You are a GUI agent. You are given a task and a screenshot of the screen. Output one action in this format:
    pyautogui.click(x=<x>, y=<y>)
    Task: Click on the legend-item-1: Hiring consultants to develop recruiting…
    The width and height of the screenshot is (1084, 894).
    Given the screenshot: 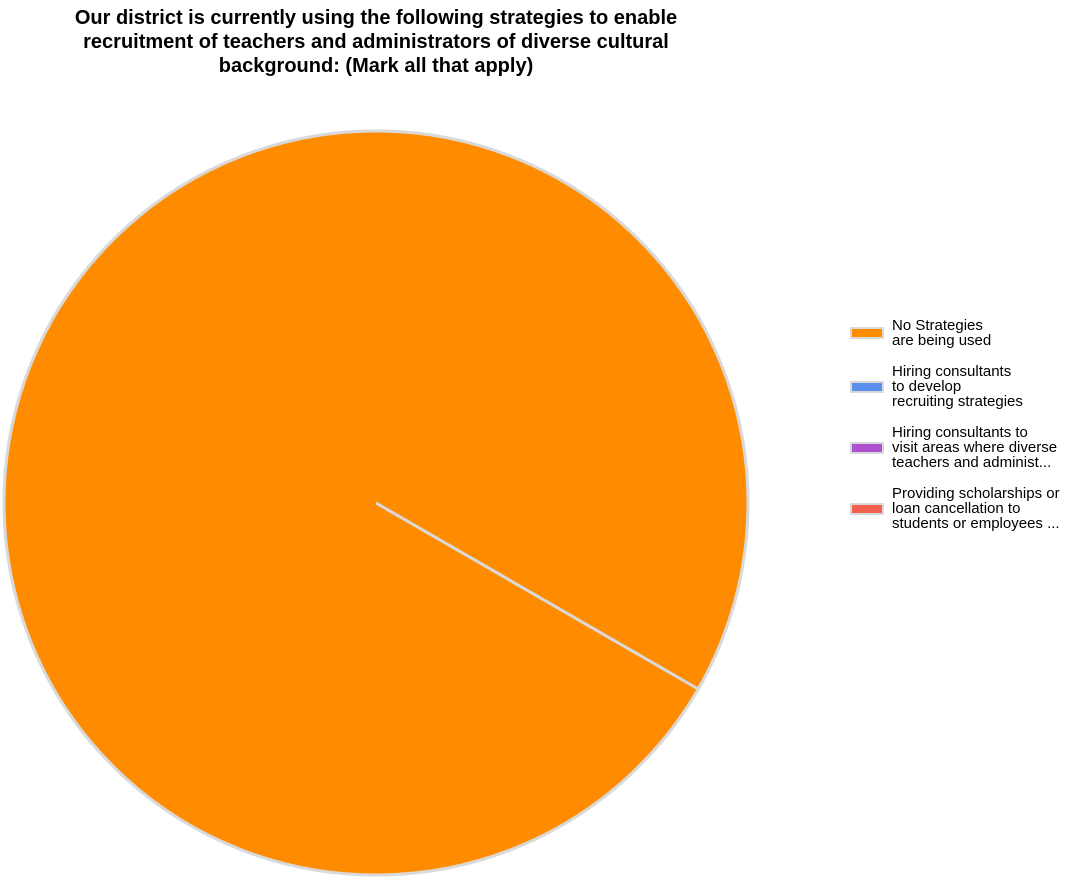 What is the action you would take?
    pyautogui.click(x=966, y=386)
    